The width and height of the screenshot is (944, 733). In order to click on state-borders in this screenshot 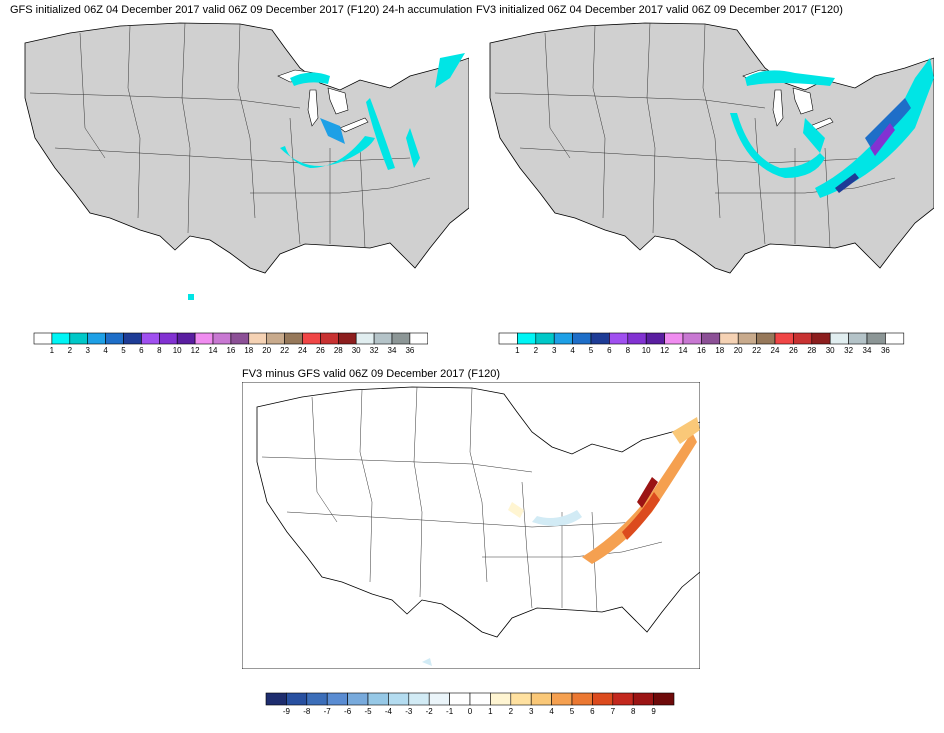, I will do `click(230, 135)`.